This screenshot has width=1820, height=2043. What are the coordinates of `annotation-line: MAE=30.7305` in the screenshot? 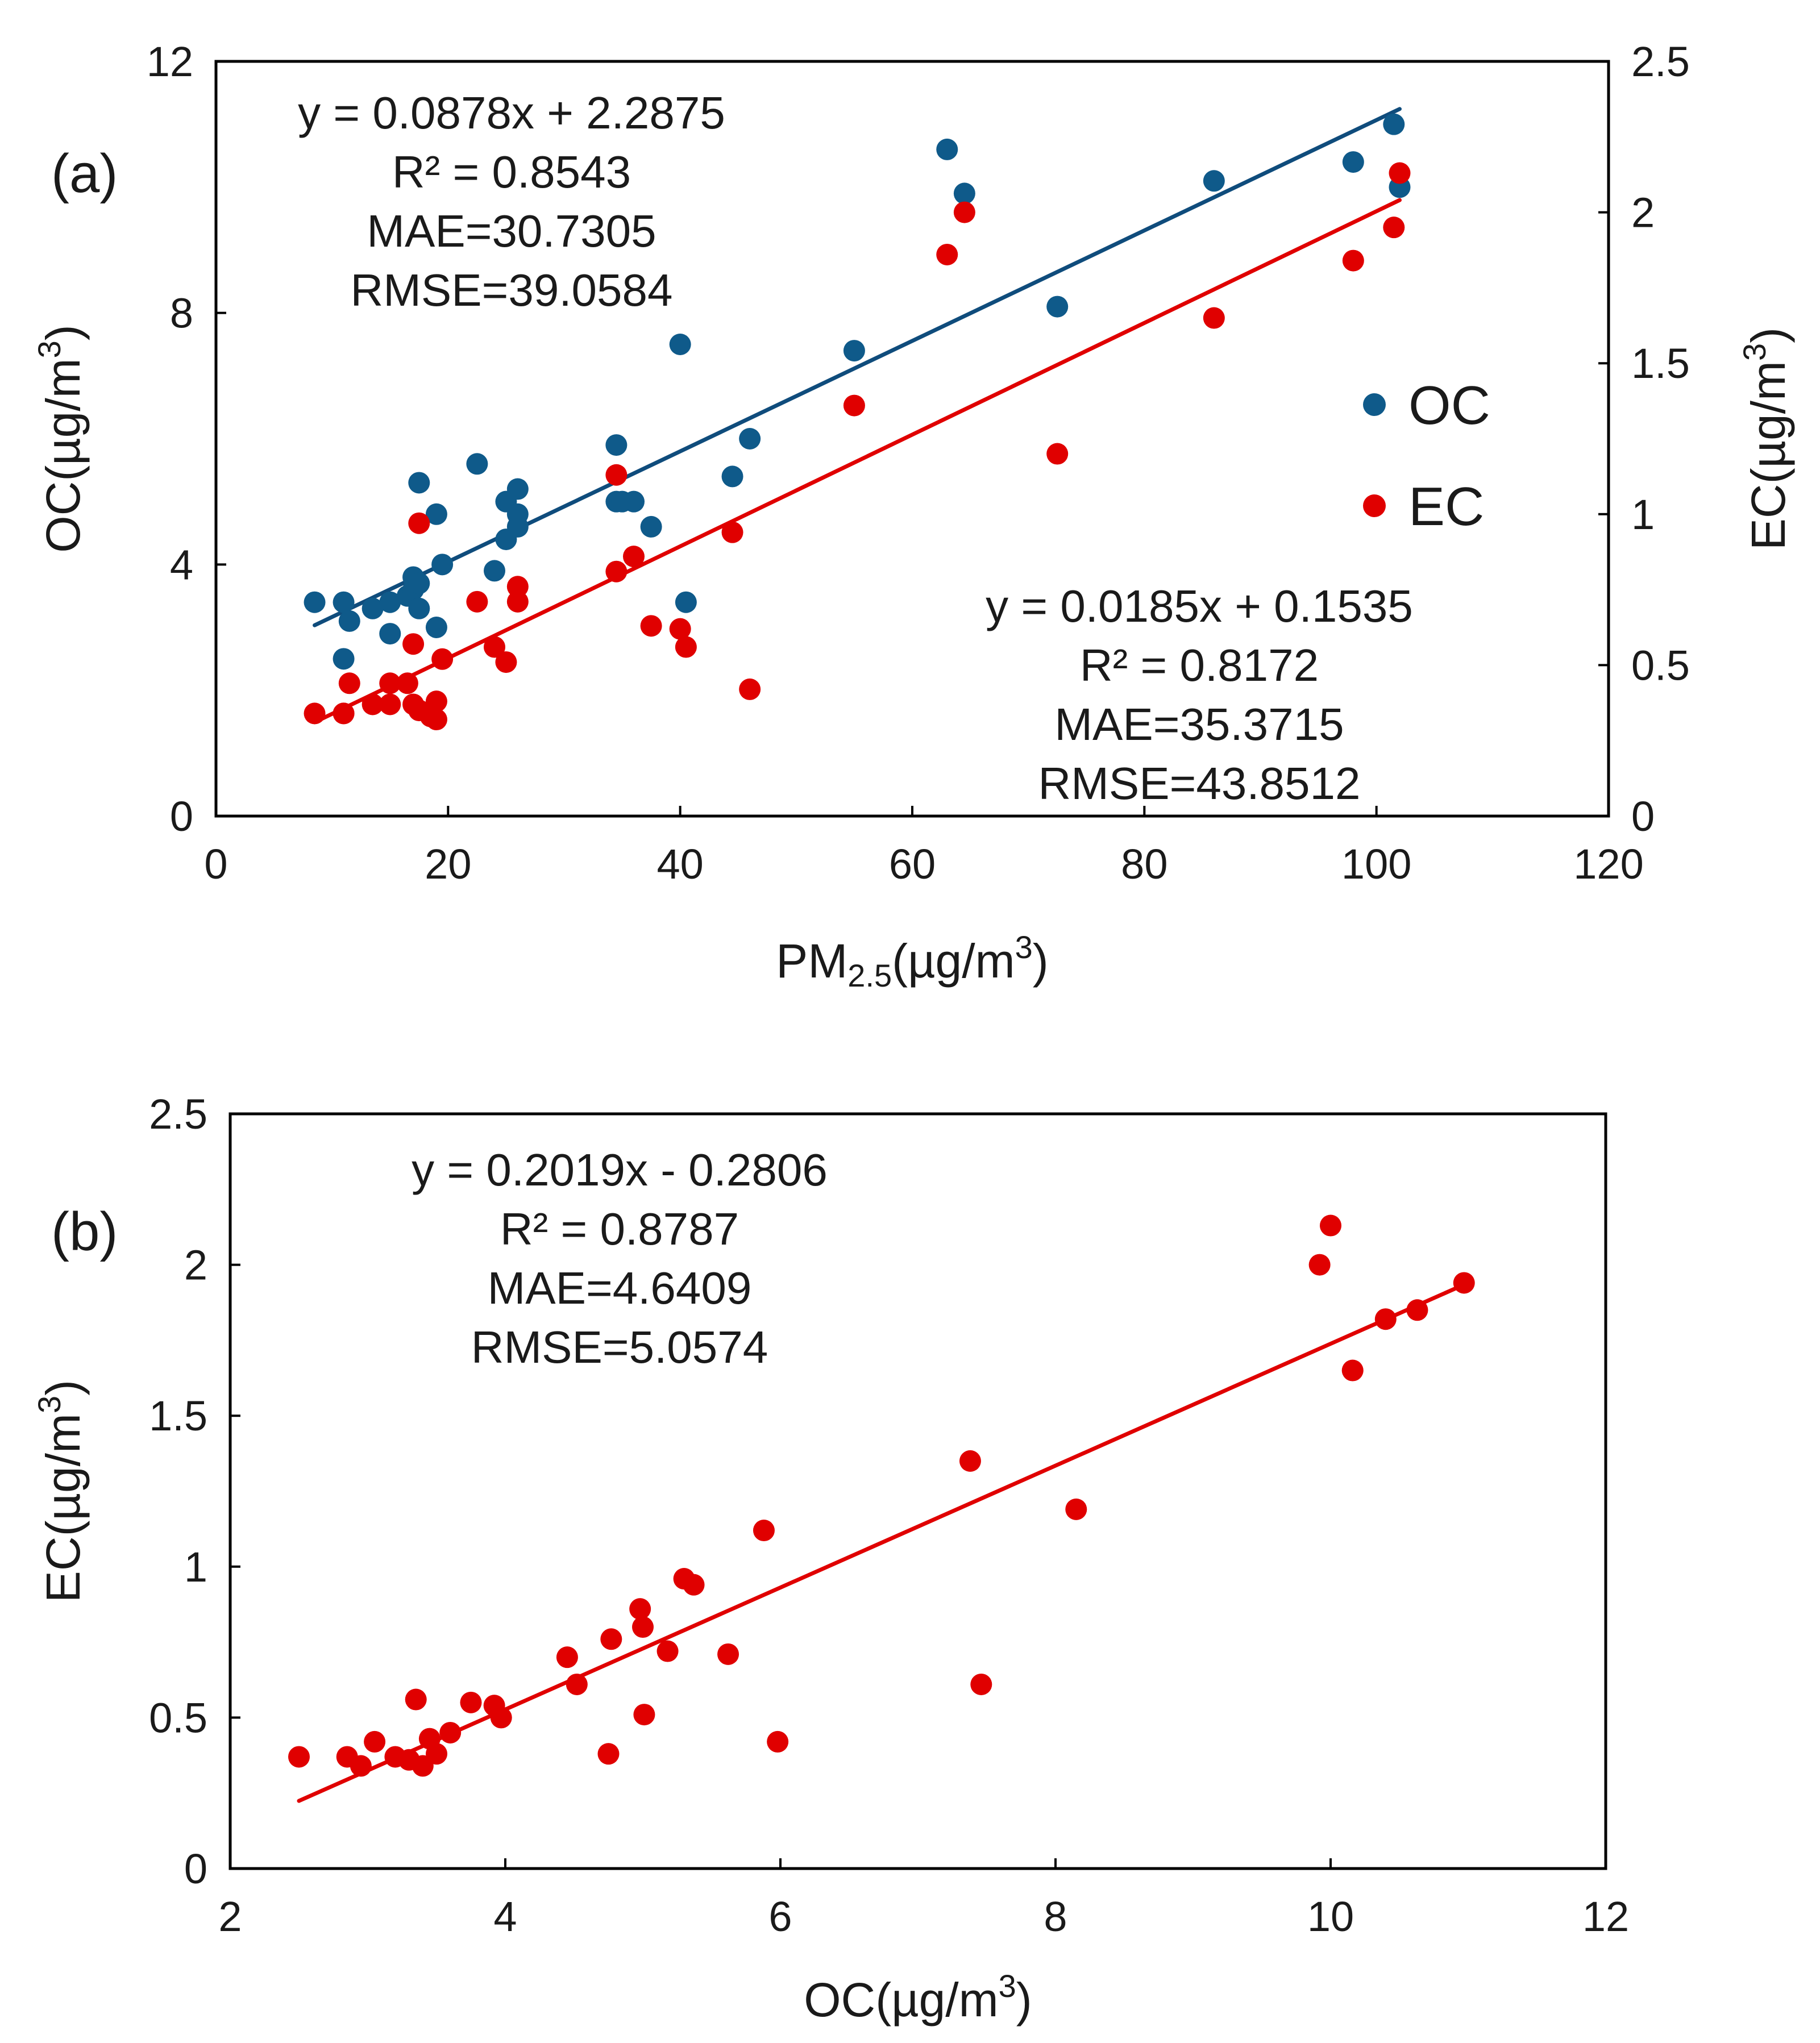 It's located at (511, 231).